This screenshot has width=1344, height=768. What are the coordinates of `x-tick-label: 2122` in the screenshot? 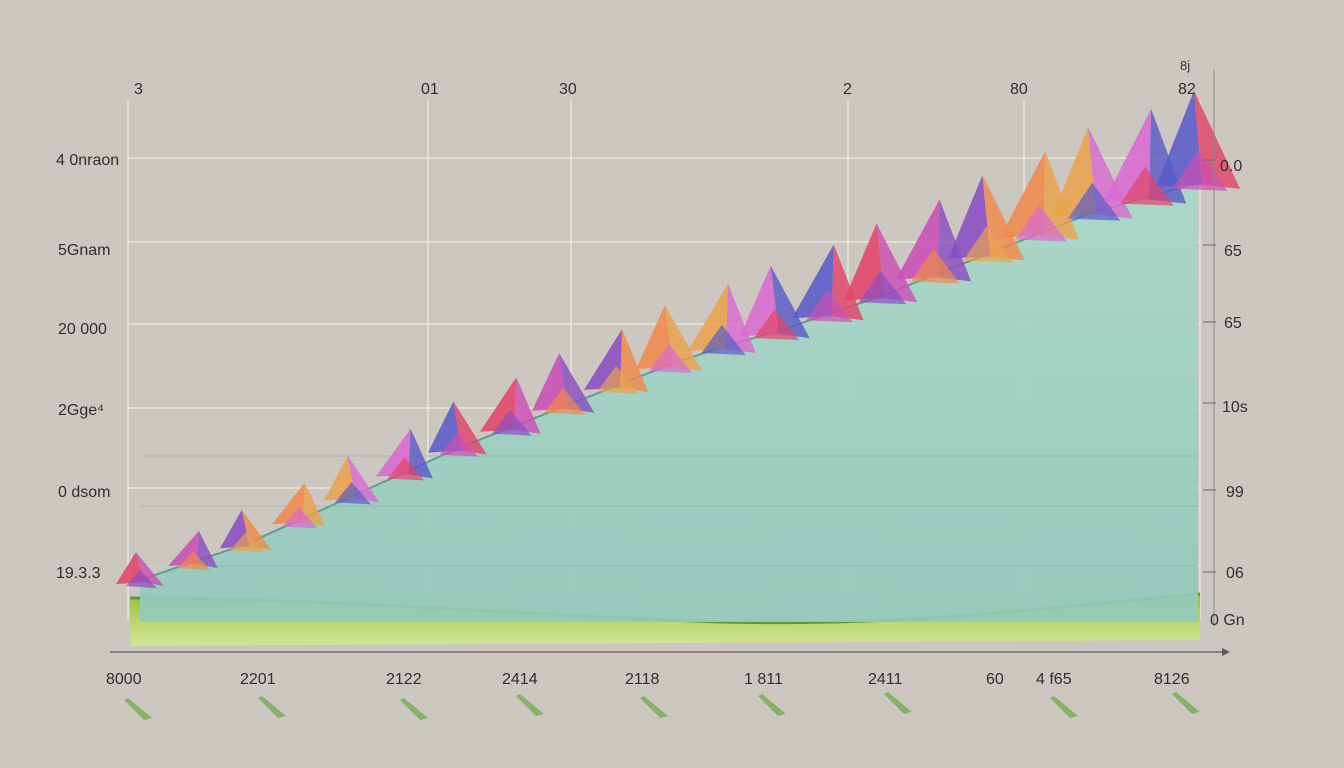 It's located at (404, 679).